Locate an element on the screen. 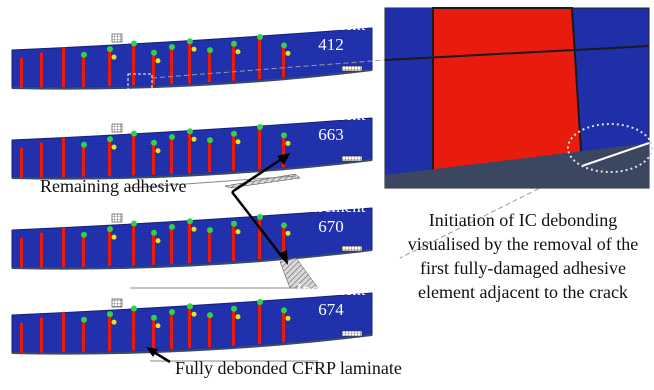 The image size is (654, 390). inset-highlight-circle is located at coordinates (610, 148).